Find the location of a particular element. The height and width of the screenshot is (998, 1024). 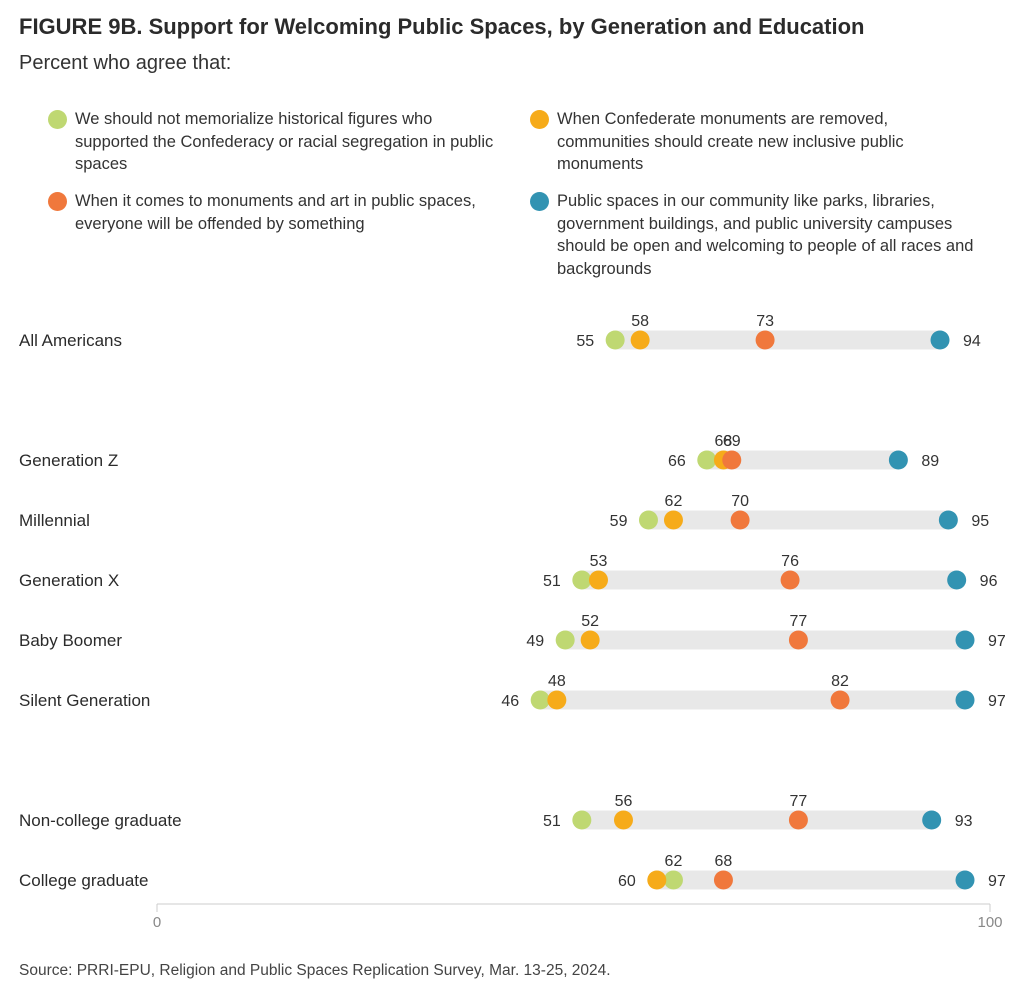

row-label-generation-x: Generation X is located at coordinates (69, 580).